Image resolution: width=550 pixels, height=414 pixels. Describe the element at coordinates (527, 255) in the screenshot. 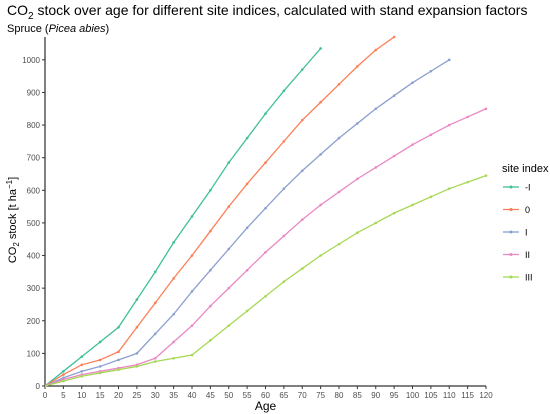

I see `legend-label: II` at that location.